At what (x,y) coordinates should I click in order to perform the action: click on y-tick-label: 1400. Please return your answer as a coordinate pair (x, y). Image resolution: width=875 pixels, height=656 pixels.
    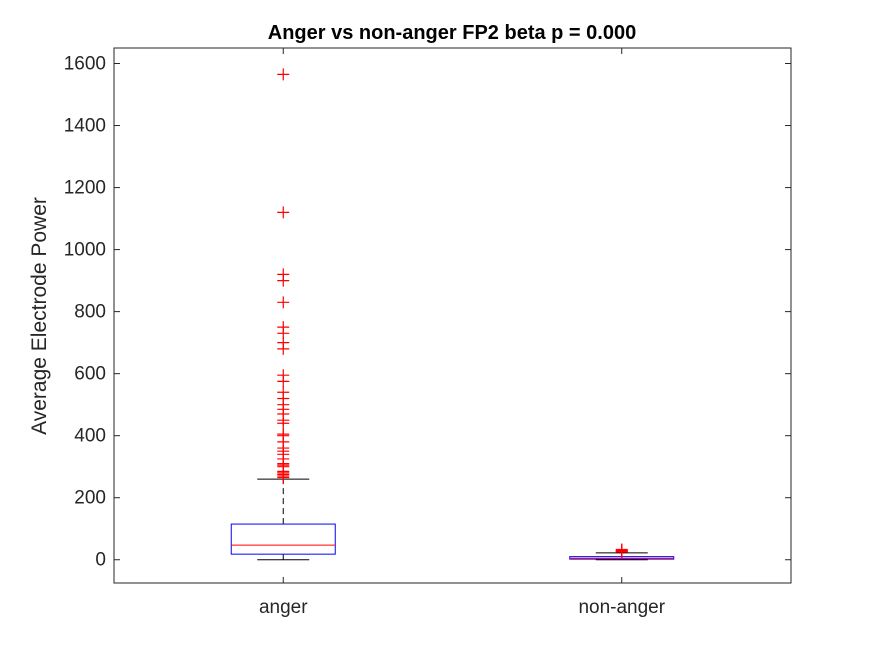
    Looking at the image, I should click on (85, 126).